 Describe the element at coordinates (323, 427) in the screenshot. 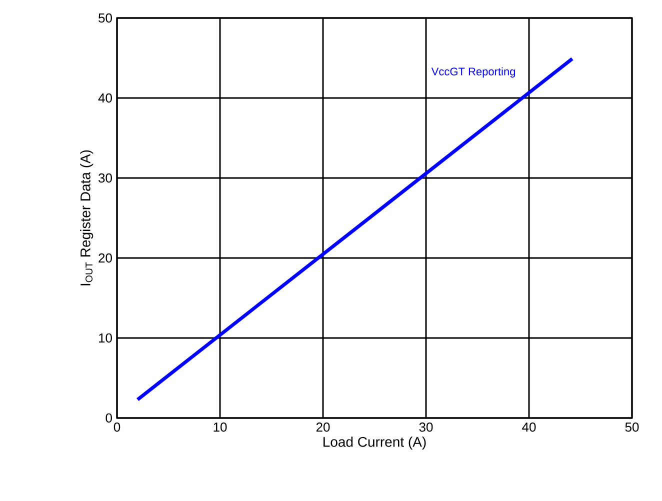

I see `x-tick-label: 20` at that location.